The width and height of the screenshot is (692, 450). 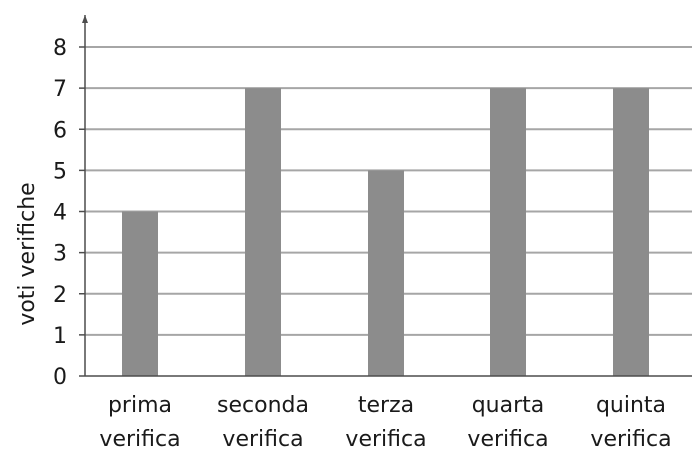 What do you see at coordinates (60, 213) in the screenshot?
I see `y-tick-label: 4` at bounding box center [60, 213].